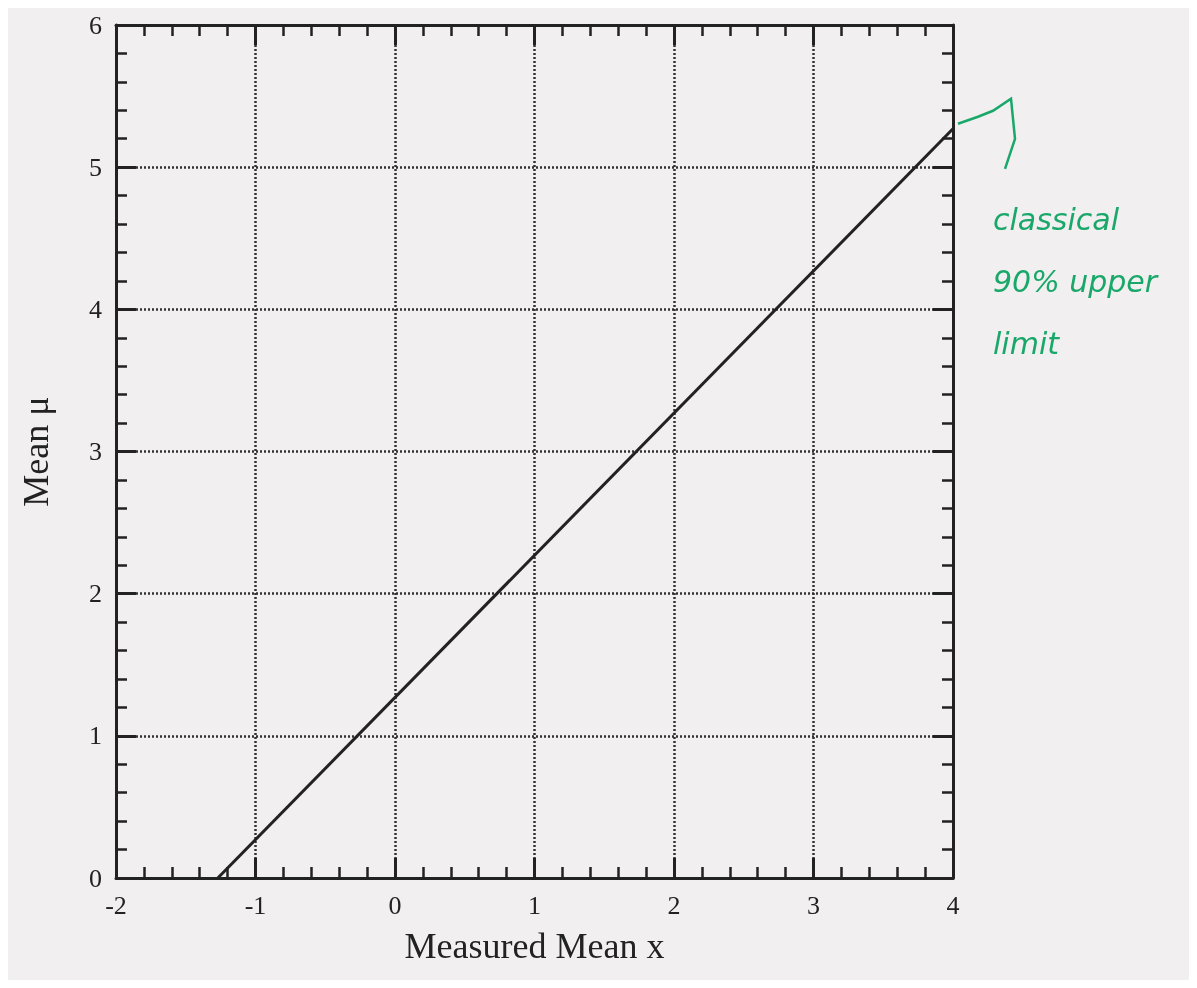  Describe the element at coordinates (95, 309) in the screenshot. I see `y-tick-label: 4` at that location.